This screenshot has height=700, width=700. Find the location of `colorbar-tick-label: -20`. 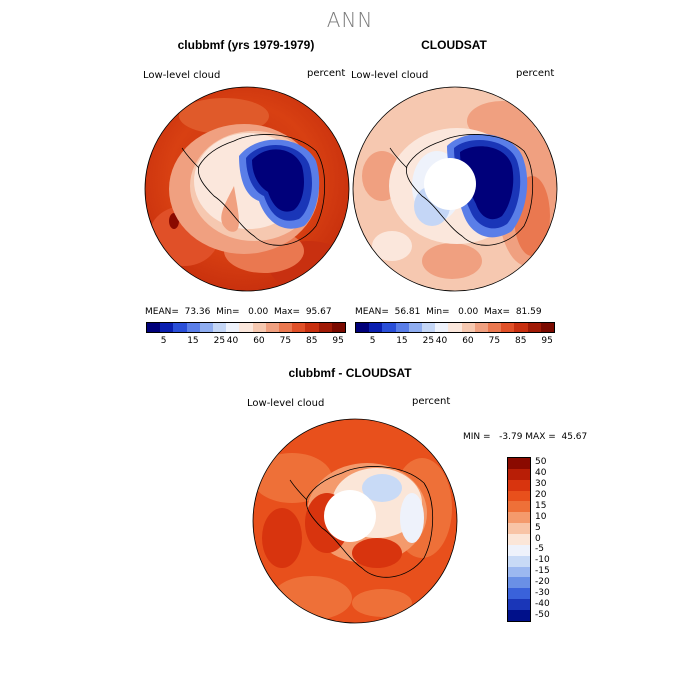

colorbar-tick-label: -20 is located at coordinates (542, 581).